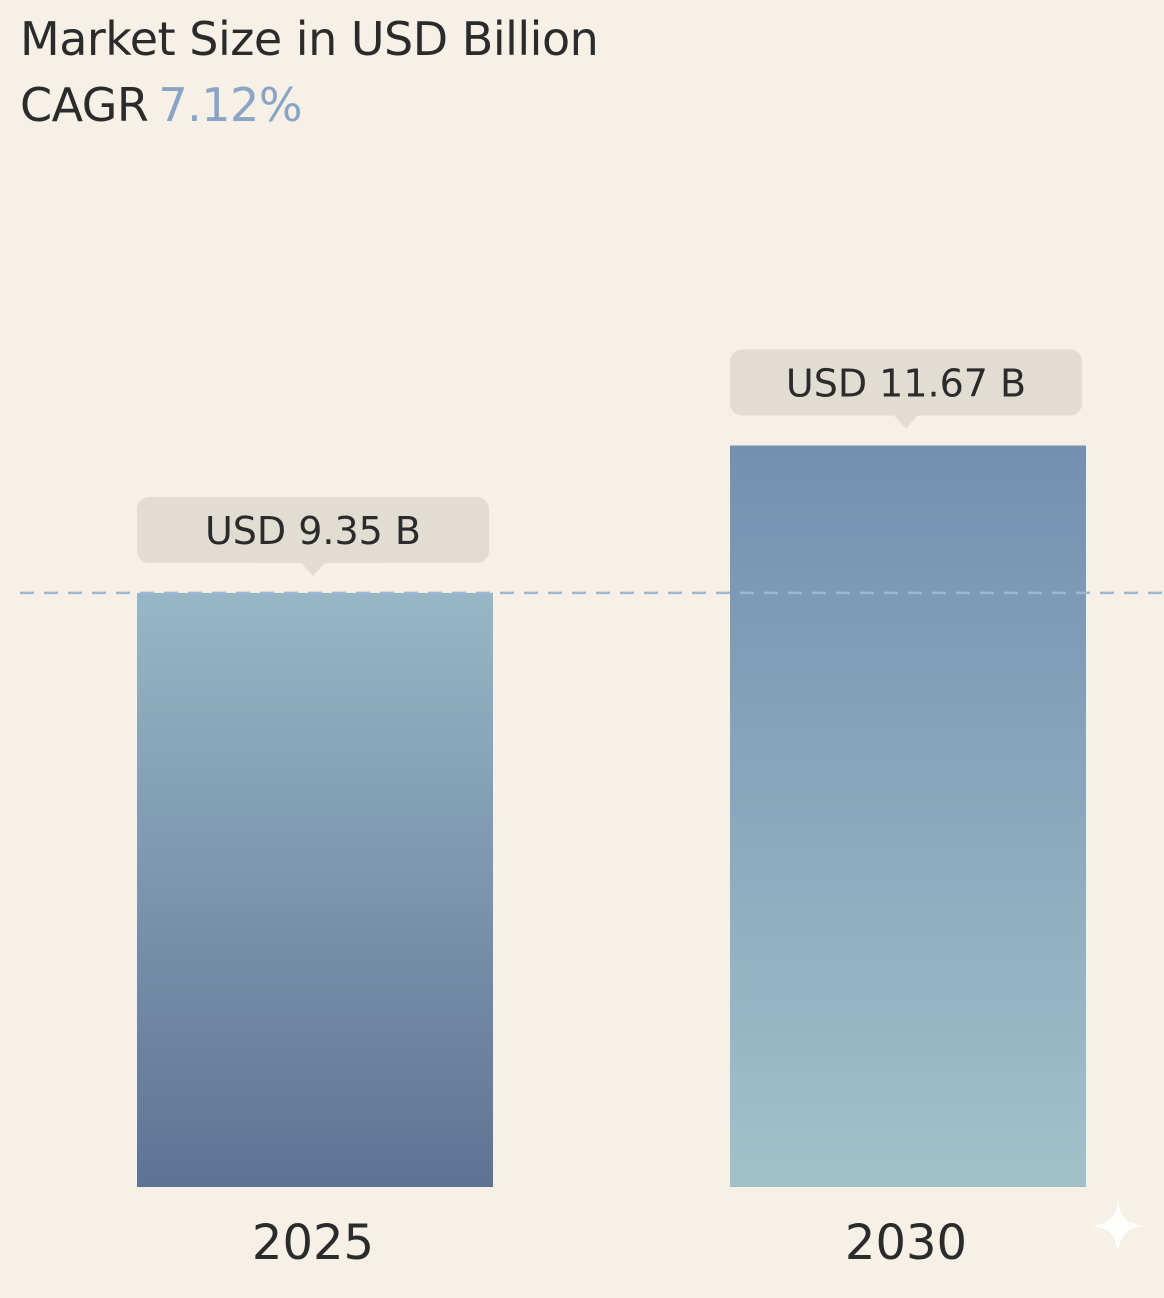 The height and width of the screenshot is (1298, 1164). I want to click on data-label-2030: USD 11.67 B, so click(906, 389).